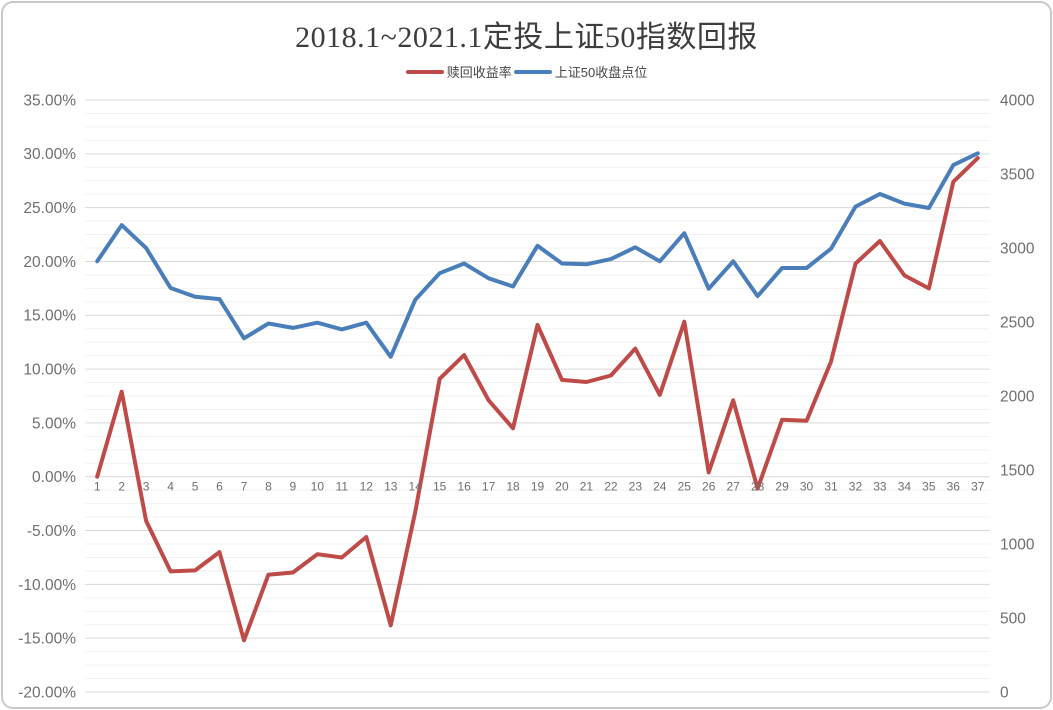  I want to click on x-axis-tick-label: 23, so click(636, 487).